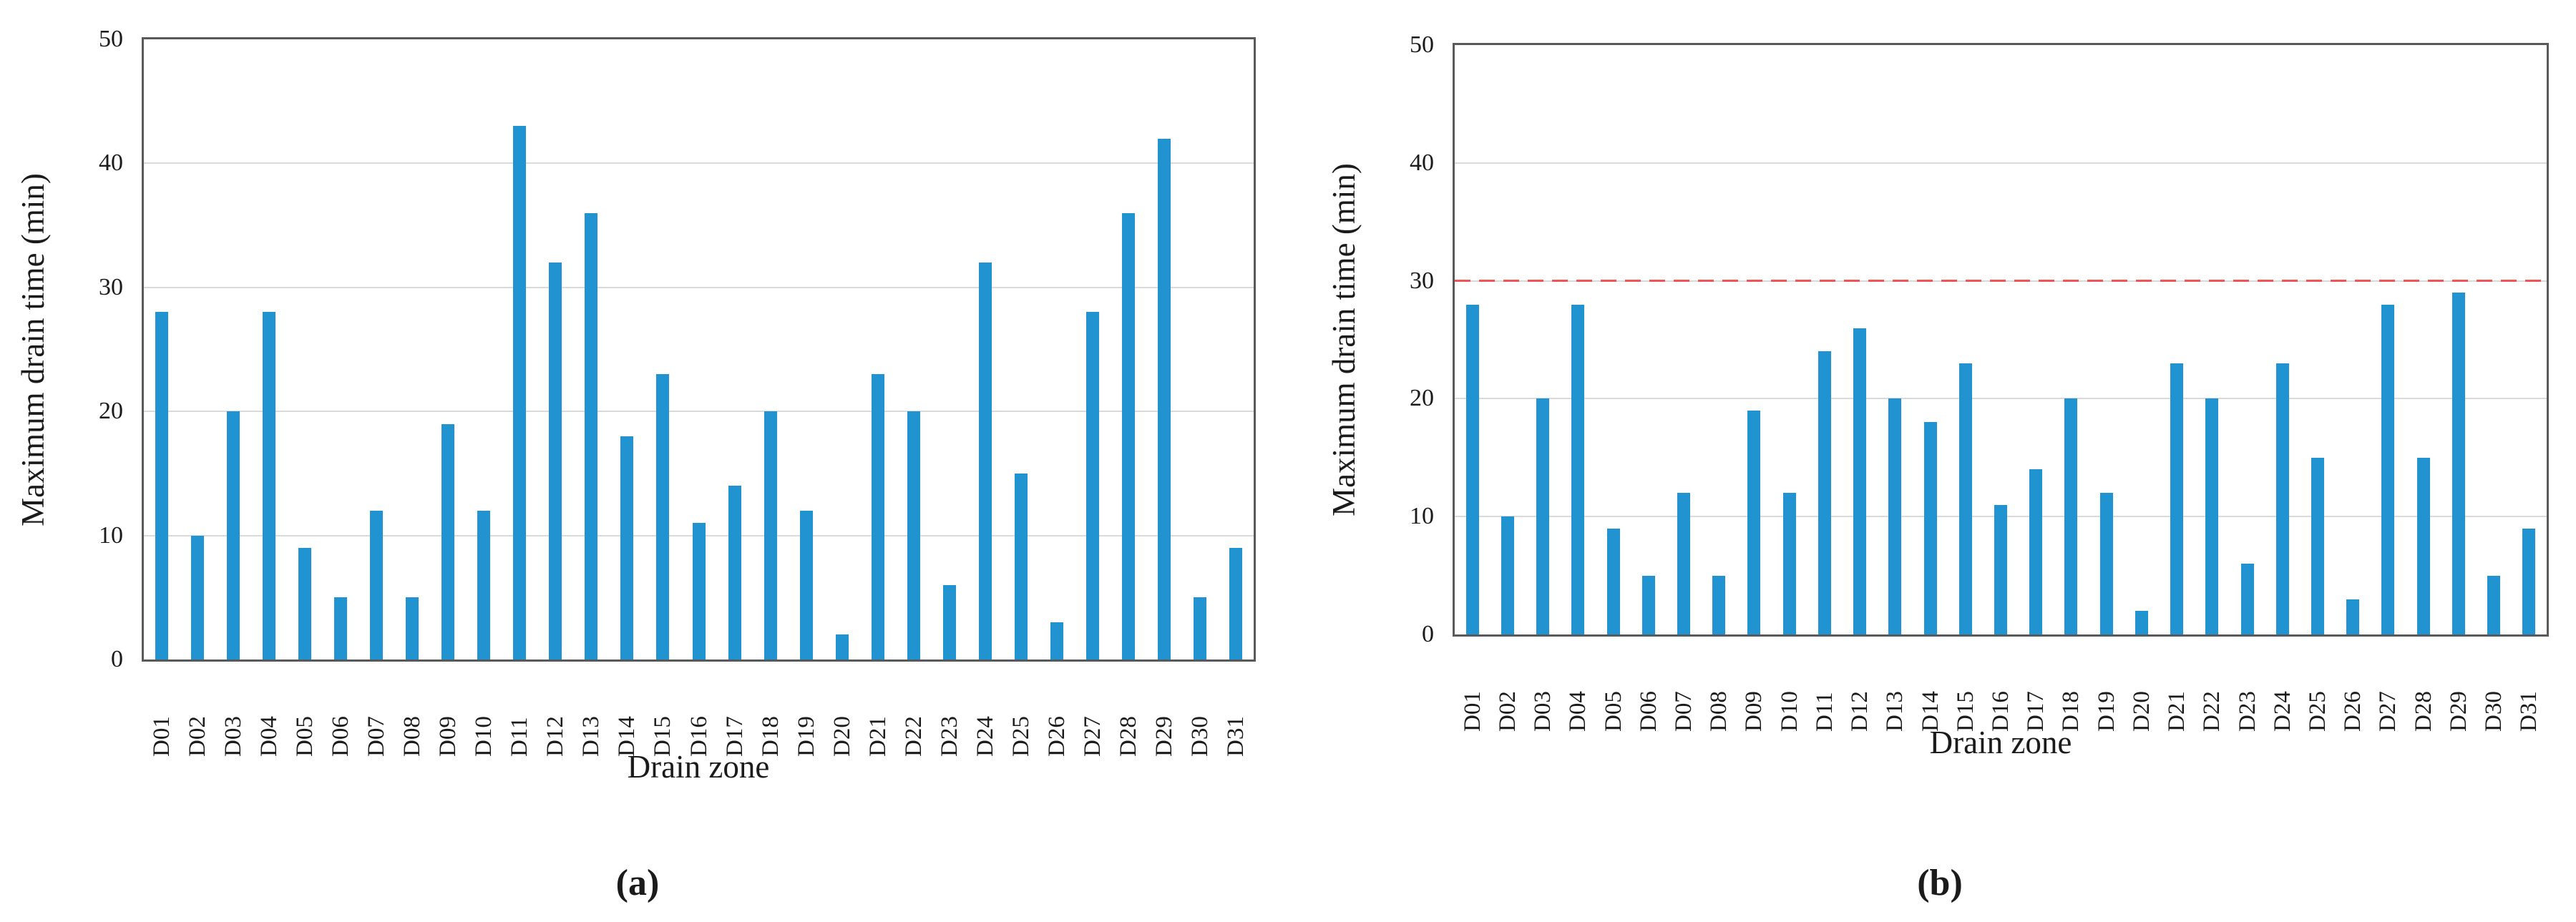 This screenshot has width=2576, height=922. I want to click on bar-D30, so click(1199, 628).